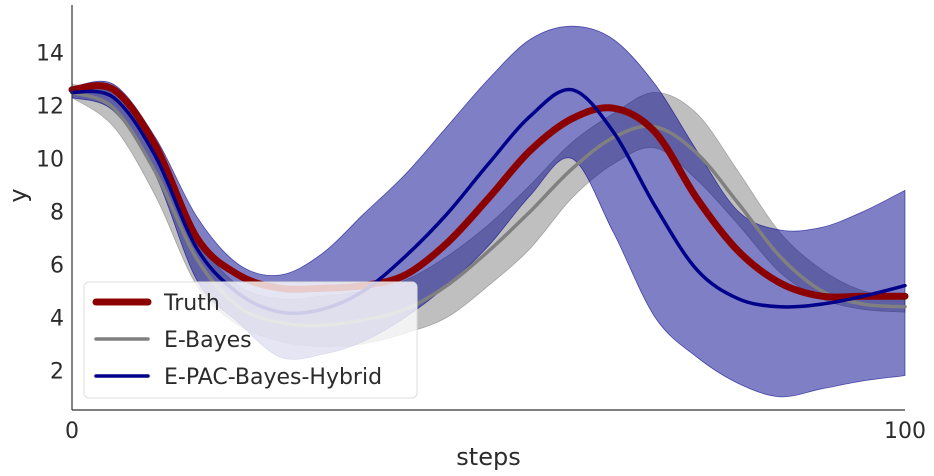 This screenshot has height=476, width=934. What do you see at coordinates (905, 431) in the screenshot?
I see `x-tick-label: 100` at bounding box center [905, 431].